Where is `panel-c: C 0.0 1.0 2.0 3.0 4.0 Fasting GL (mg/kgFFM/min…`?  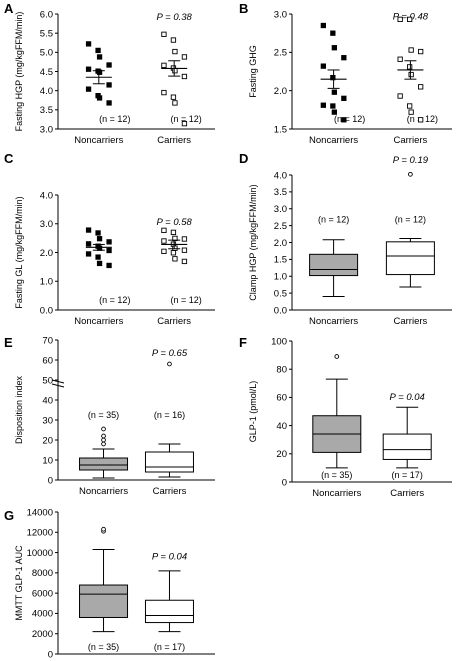
panel-c: C 0.0 1.0 2.0 3.0 4.0 Fasting GL (mg/kgFFM/min… is located at coordinates (109, 239).